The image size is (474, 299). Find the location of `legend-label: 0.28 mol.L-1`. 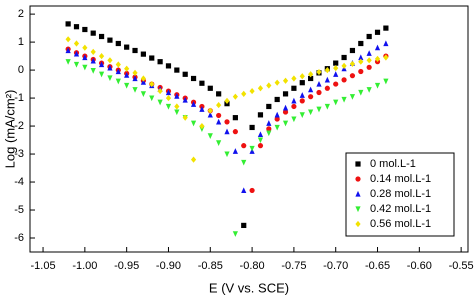

legend-label: 0.28 mol.L-1 is located at coordinates (400, 194).